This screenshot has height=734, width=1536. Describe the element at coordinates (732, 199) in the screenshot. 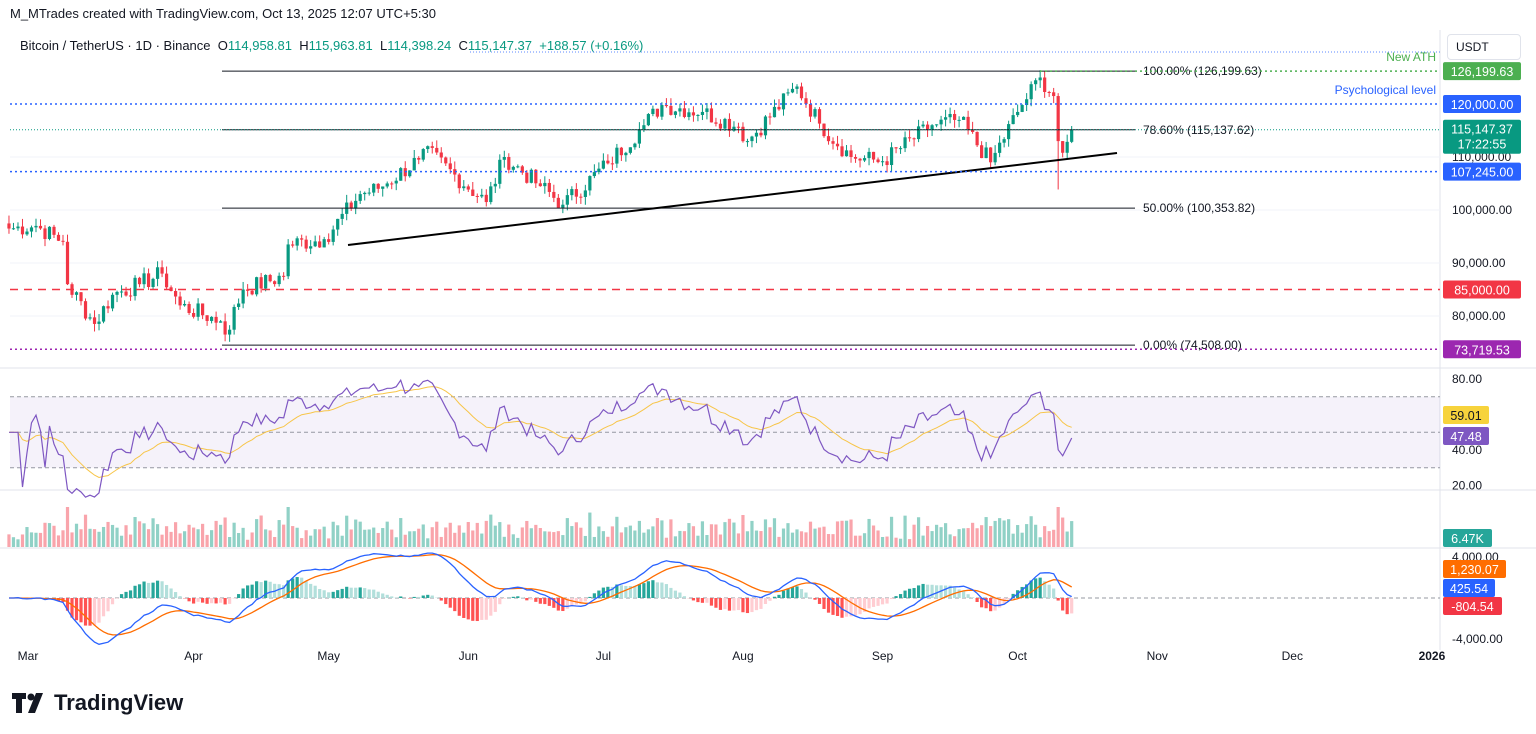

I see `ascending-trendline` at that location.